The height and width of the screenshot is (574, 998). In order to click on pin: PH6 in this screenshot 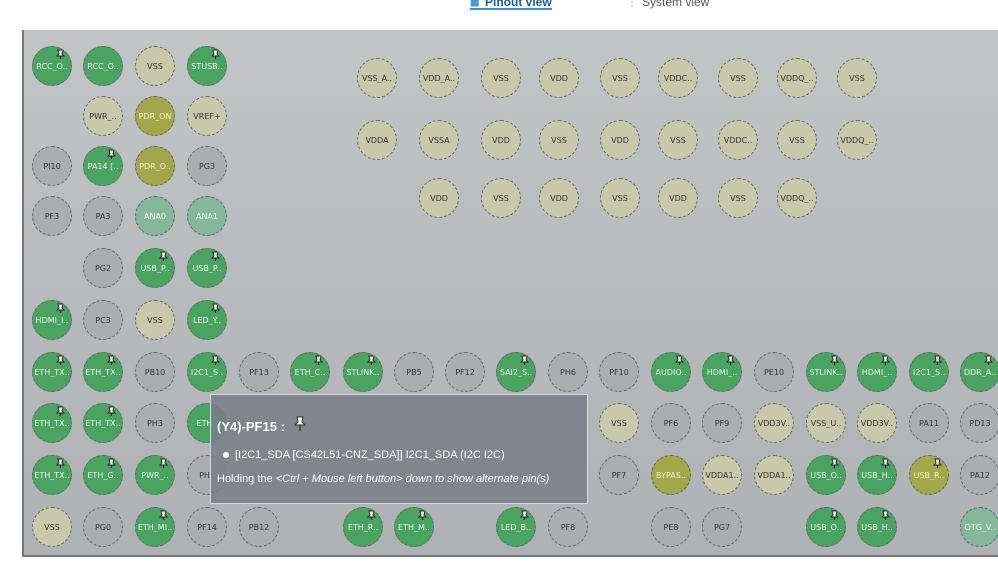, I will do `click(568, 372)`.